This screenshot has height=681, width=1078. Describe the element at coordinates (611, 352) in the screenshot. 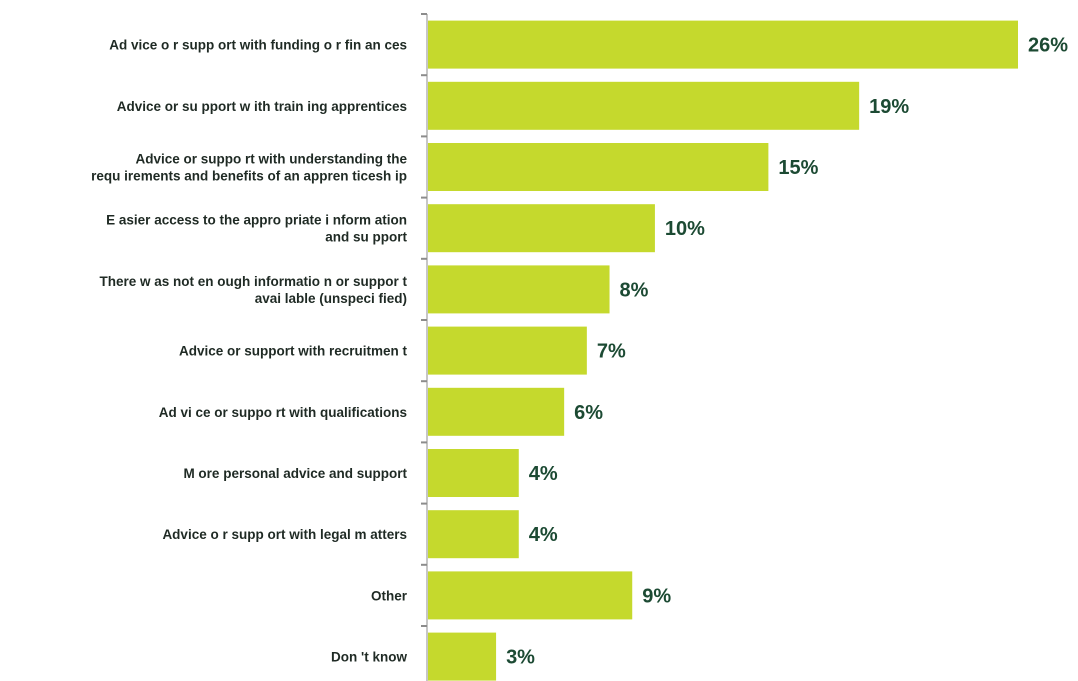

I see `value-label: 7%` at that location.